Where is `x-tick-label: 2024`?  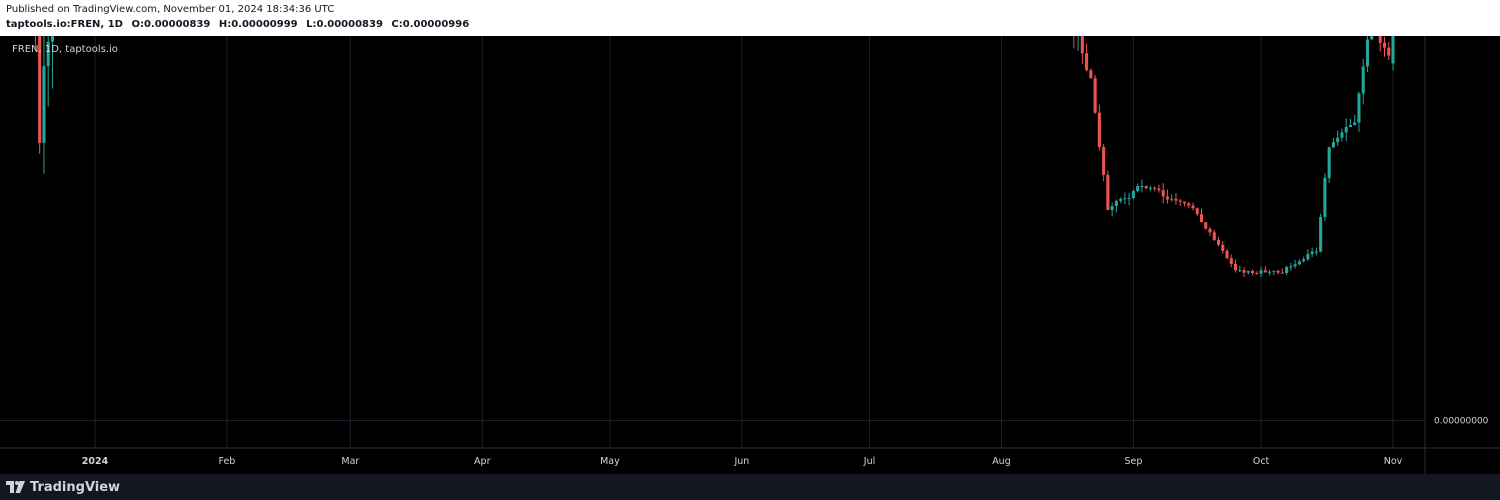 x-tick-label: 2024 is located at coordinates (95, 461).